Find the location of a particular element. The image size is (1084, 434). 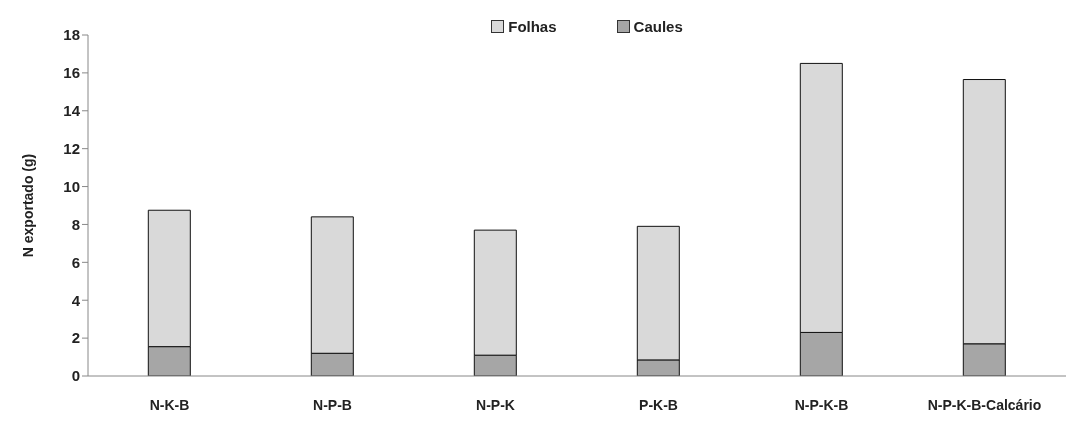

y-tick-label: 4 is located at coordinates (76, 300).